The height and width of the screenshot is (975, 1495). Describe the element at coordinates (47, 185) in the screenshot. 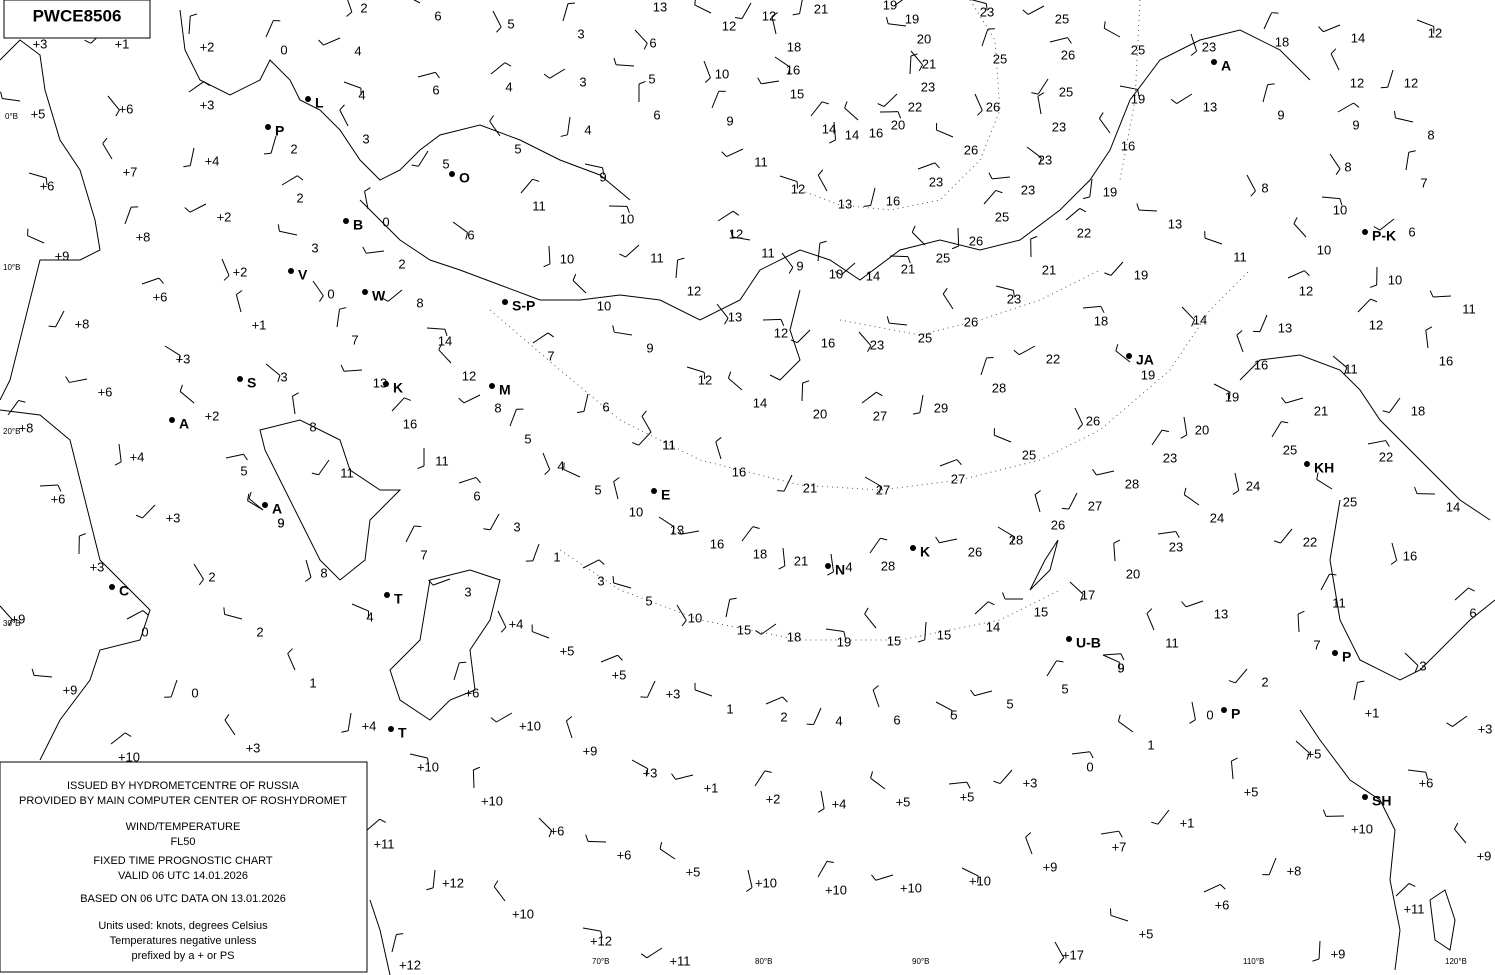

I see `temperature-label: +6` at that location.